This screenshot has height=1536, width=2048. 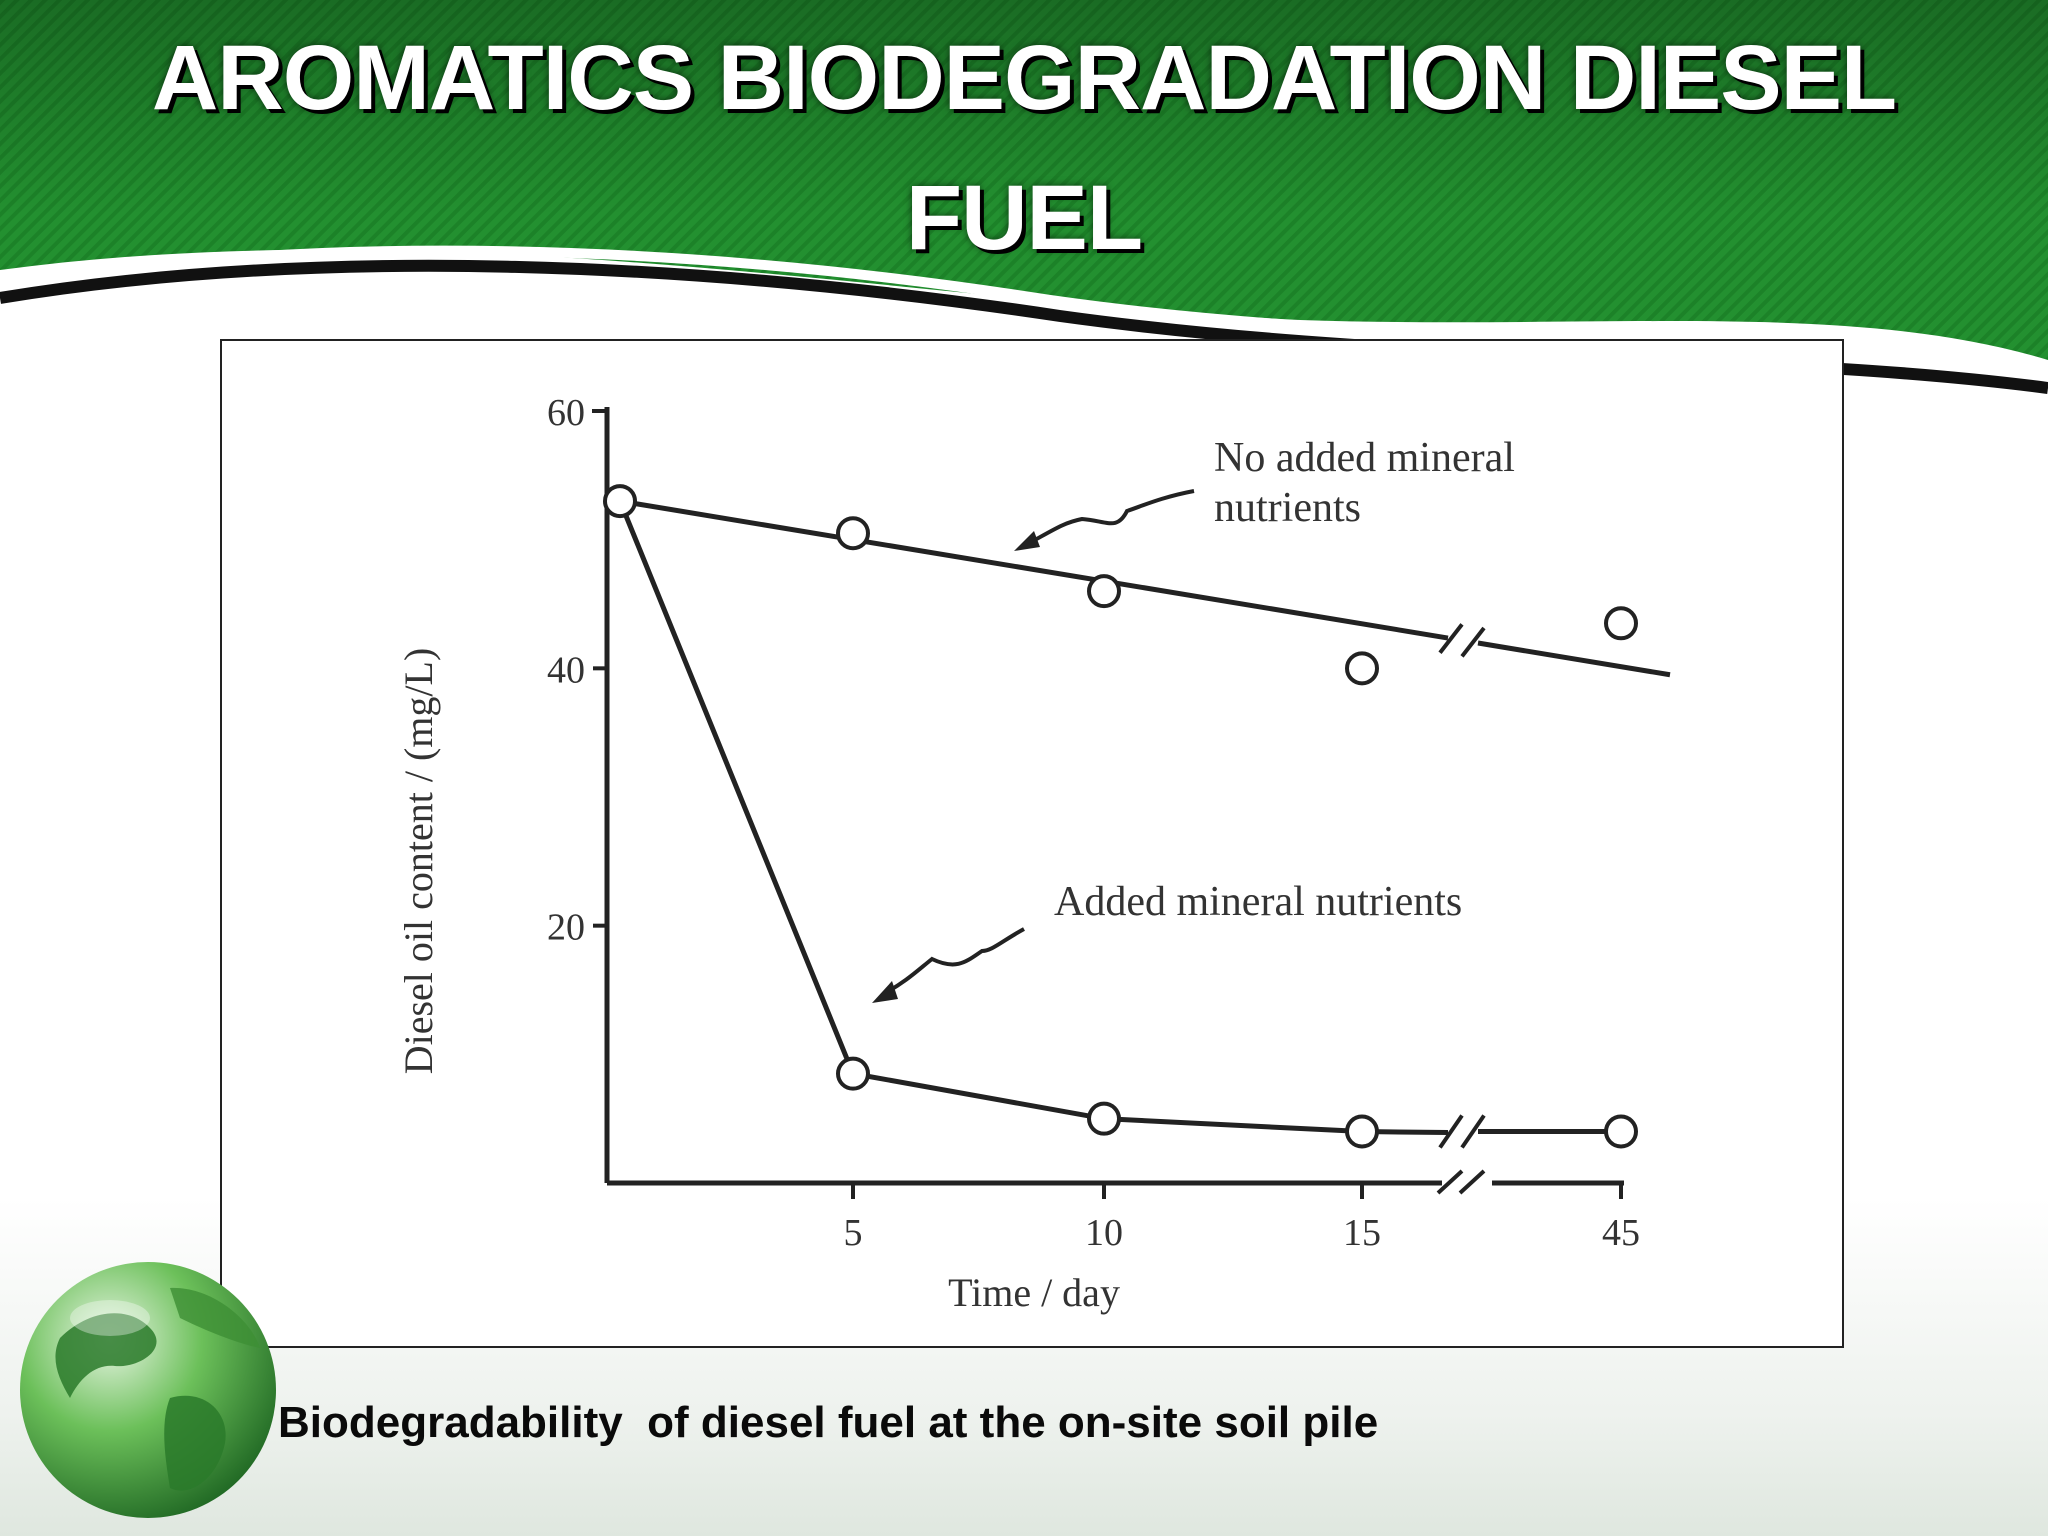 What do you see at coordinates (1362, 1233) in the screenshot?
I see `x-tick-label: 15` at bounding box center [1362, 1233].